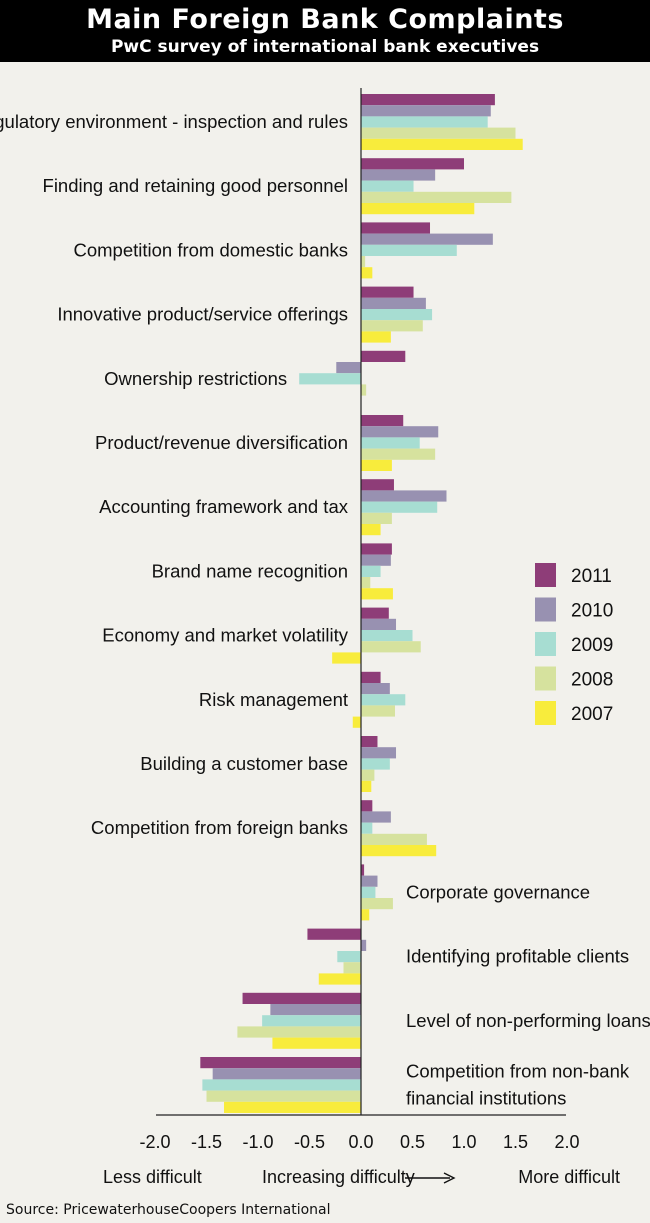 This screenshot has height=1223, width=650. What do you see at coordinates (154, 1142) in the screenshot?
I see `x-tick-label: -2.0` at bounding box center [154, 1142].